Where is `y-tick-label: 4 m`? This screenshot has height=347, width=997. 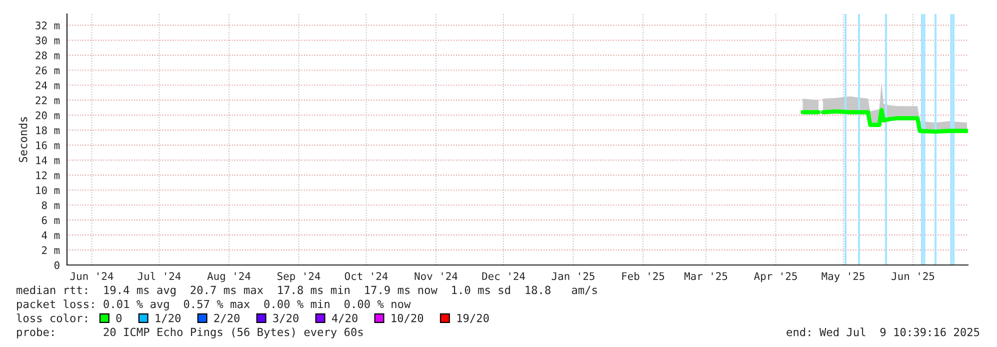
y-tick-label: 4 m is located at coordinates (51, 235).